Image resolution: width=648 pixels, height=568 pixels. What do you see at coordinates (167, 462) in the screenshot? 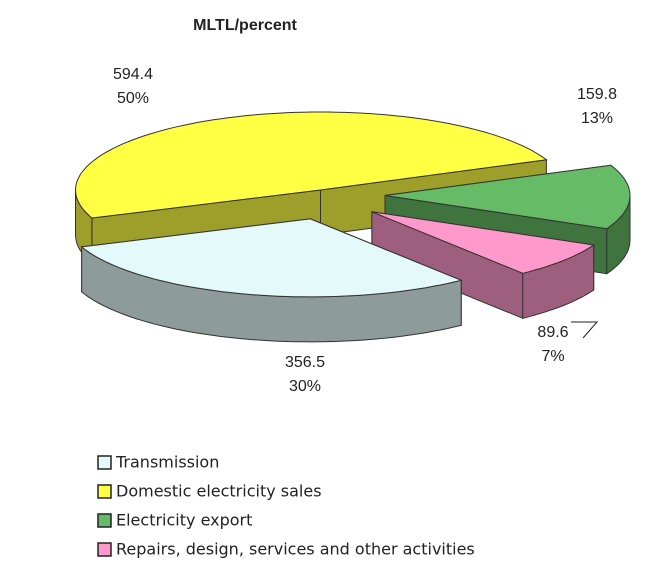
I see `legend-label: Transmission` at bounding box center [167, 462].